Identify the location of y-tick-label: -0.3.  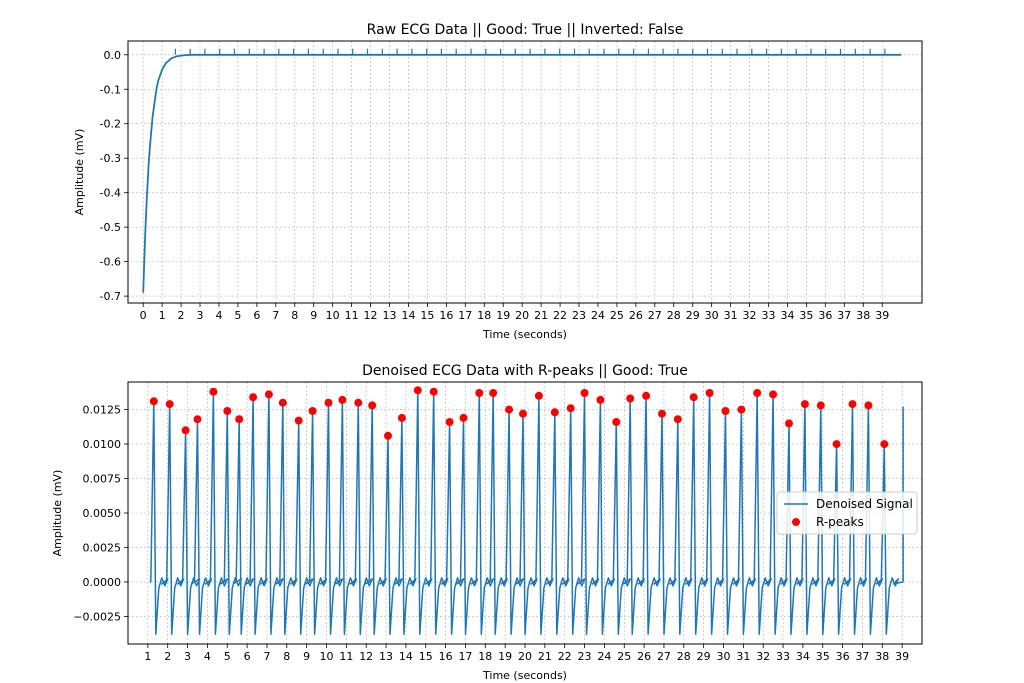
(110, 158).